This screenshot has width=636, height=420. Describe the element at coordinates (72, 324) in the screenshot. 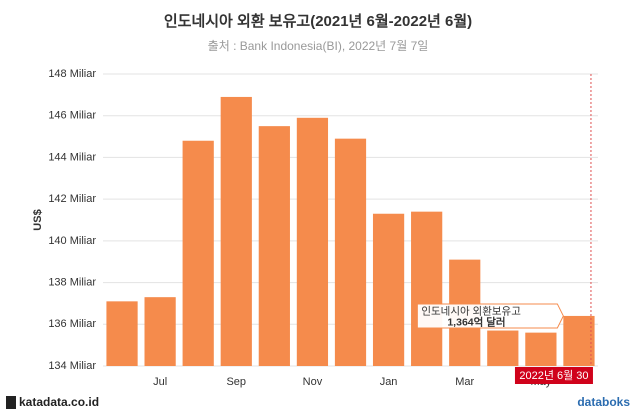

I see `y-tick-label: 136 Miliar` at that location.